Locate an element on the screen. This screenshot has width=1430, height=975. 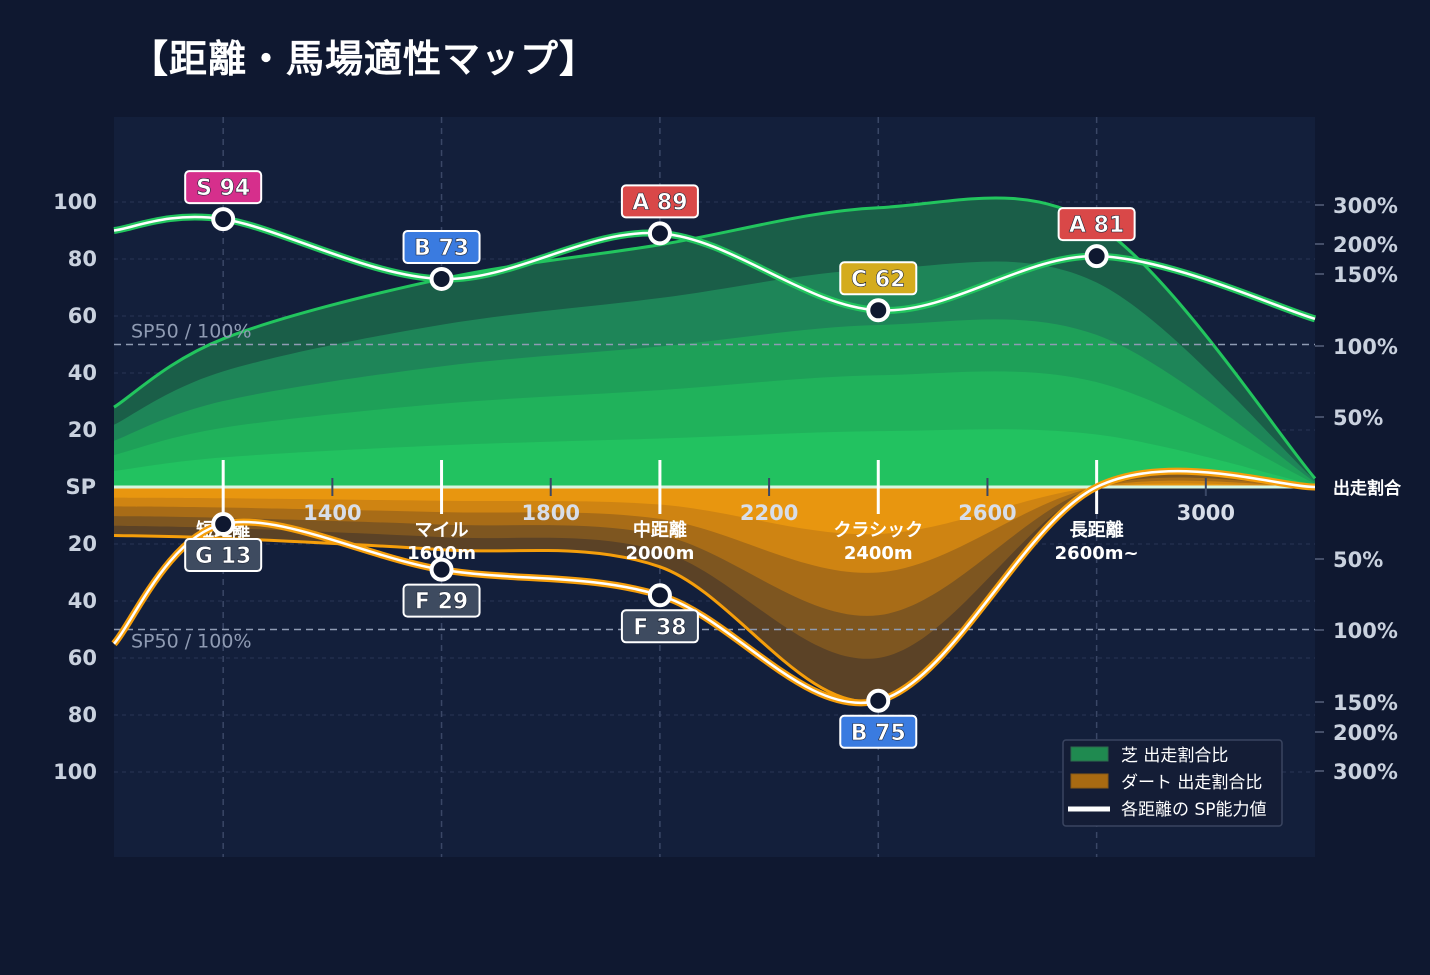
dirt-sp-badge: F 29 is located at coordinates (441, 600).